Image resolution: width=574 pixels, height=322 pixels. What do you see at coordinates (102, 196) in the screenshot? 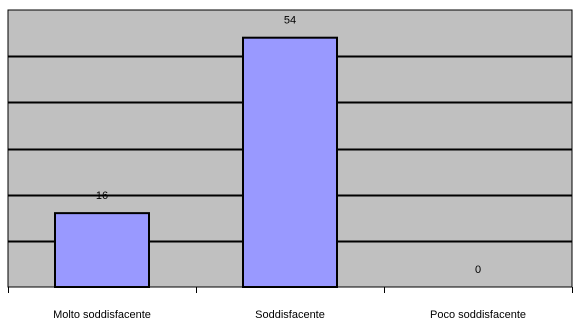
I see `data-label: 16` at bounding box center [102, 196].